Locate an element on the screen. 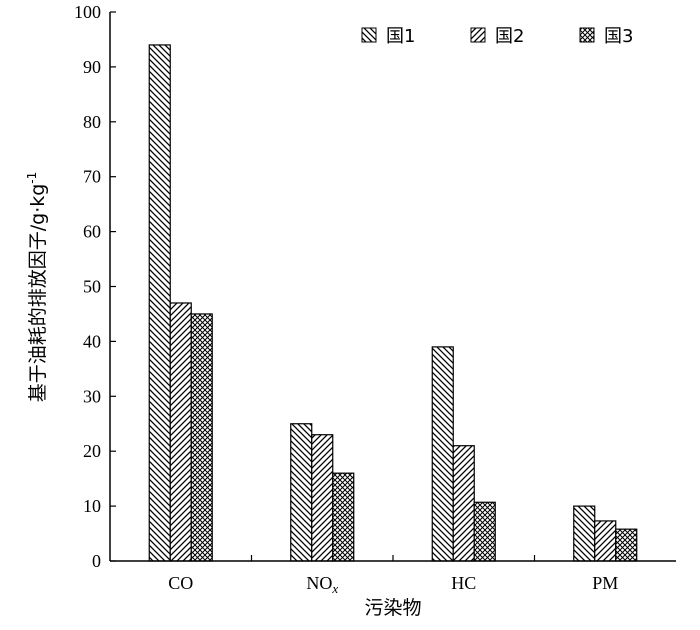  y-tick-label: 100 is located at coordinates (87, 12).